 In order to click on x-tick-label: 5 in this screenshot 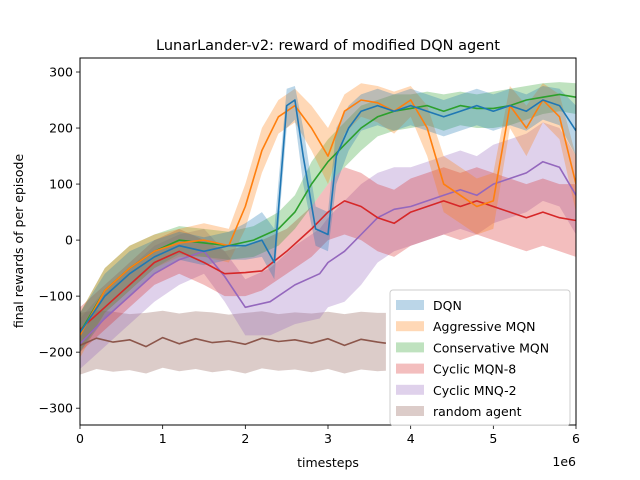, I will do `click(493, 438)`.